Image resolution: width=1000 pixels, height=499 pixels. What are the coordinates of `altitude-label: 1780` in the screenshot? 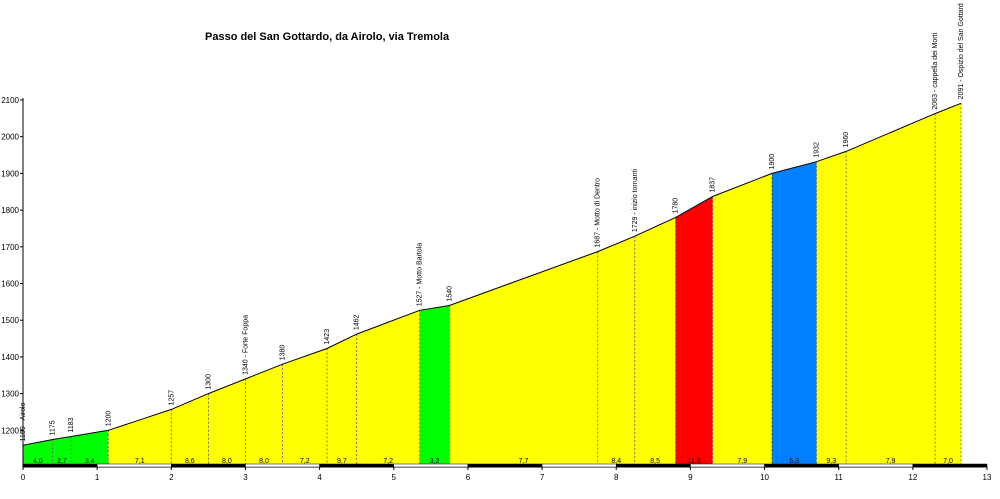 It's located at (676, 206).